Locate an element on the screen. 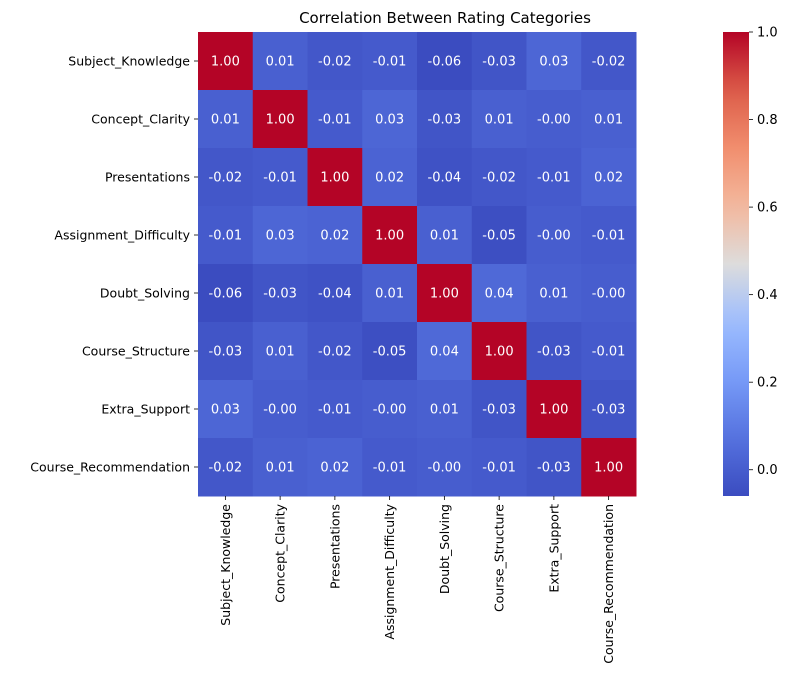 The image size is (788, 691). heatmap-cell-label: -0.05 is located at coordinates (390, 352).